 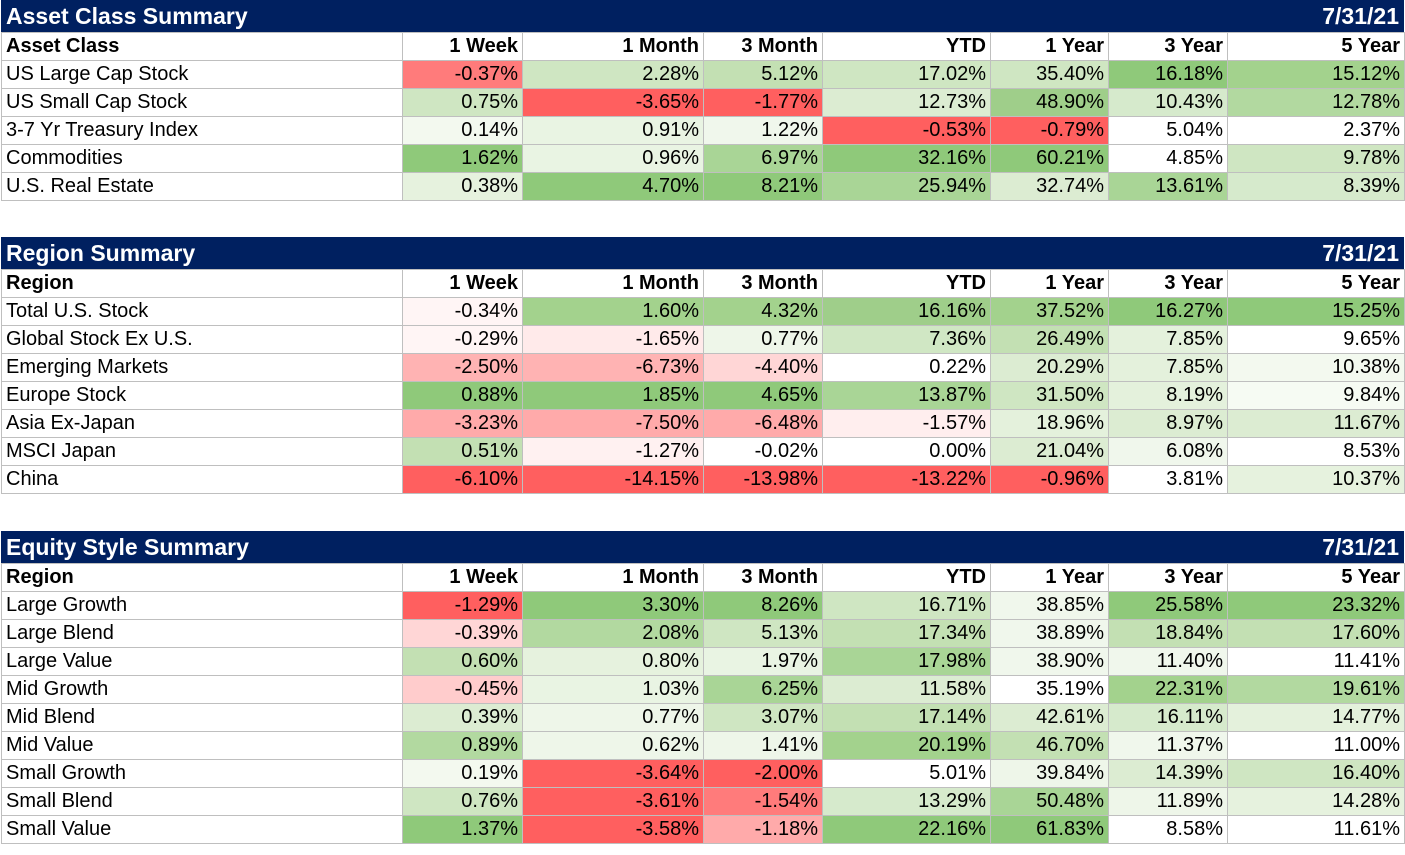 What do you see at coordinates (462, 74) in the screenshot?
I see `value-cell: -0.37%` at bounding box center [462, 74].